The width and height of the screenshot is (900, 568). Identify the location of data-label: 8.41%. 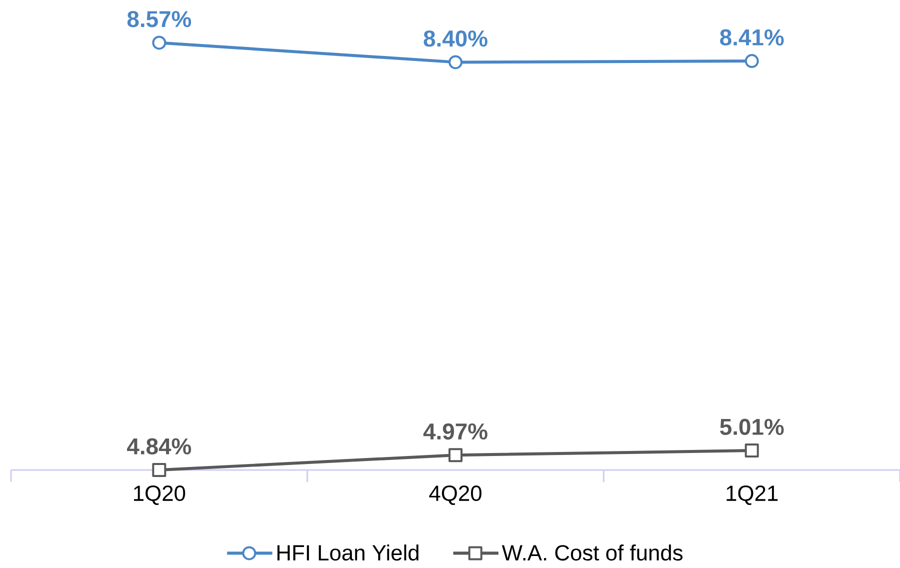
(752, 37).